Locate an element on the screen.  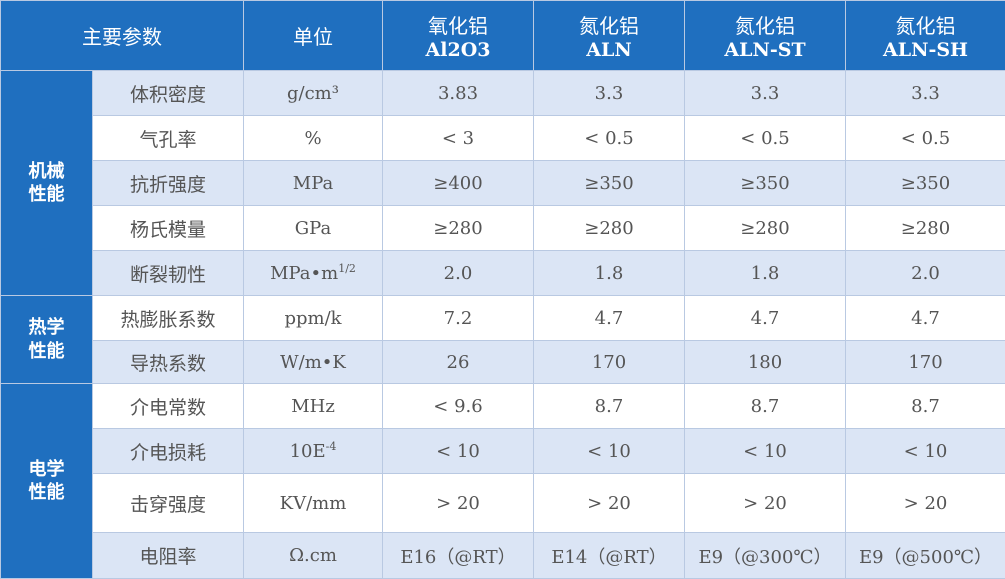
group-label: 机械性能 is located at coordinates (46, 182).